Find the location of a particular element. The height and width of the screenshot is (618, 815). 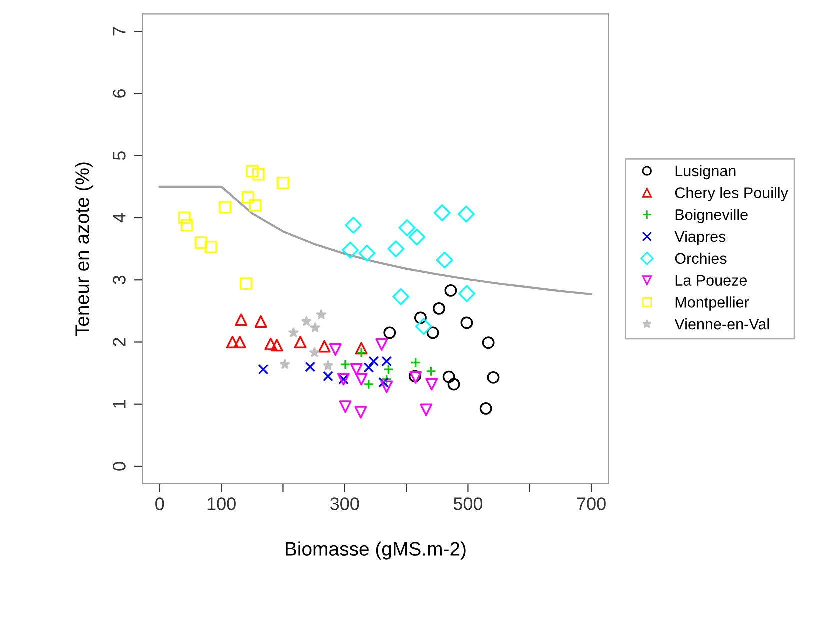

x-tick-label: 100 is located at coordinates (222, 504).